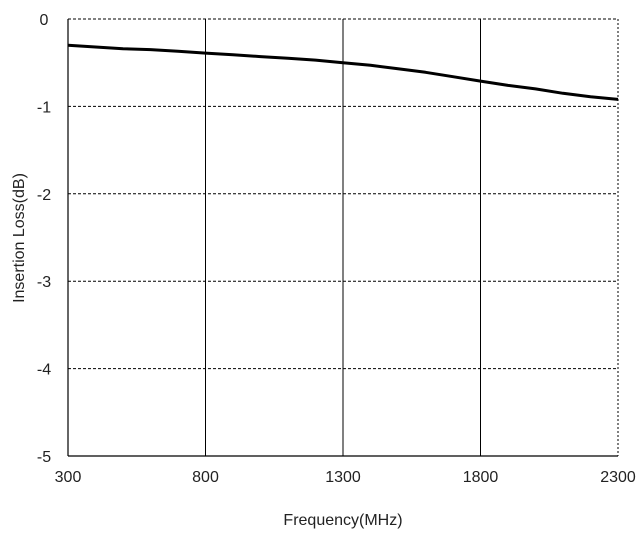  What do you see at coordinates (44, 457) in the screenshot?
I see `y-tick-label: -5` at bounding box center [44, 457].